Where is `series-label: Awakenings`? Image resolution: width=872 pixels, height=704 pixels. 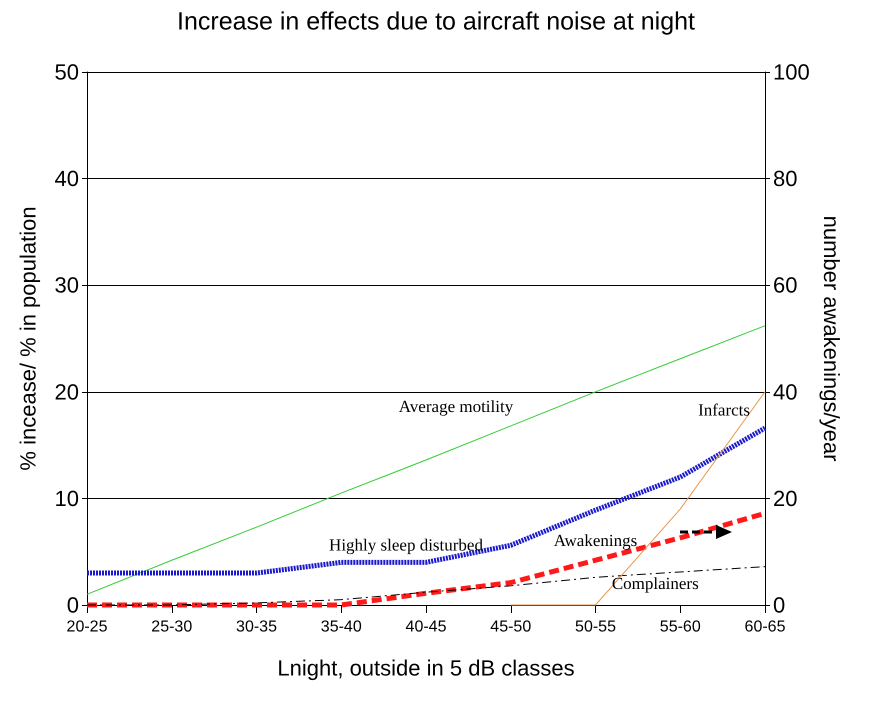
series-label: Awakenings is located at coordinates (596, 540).